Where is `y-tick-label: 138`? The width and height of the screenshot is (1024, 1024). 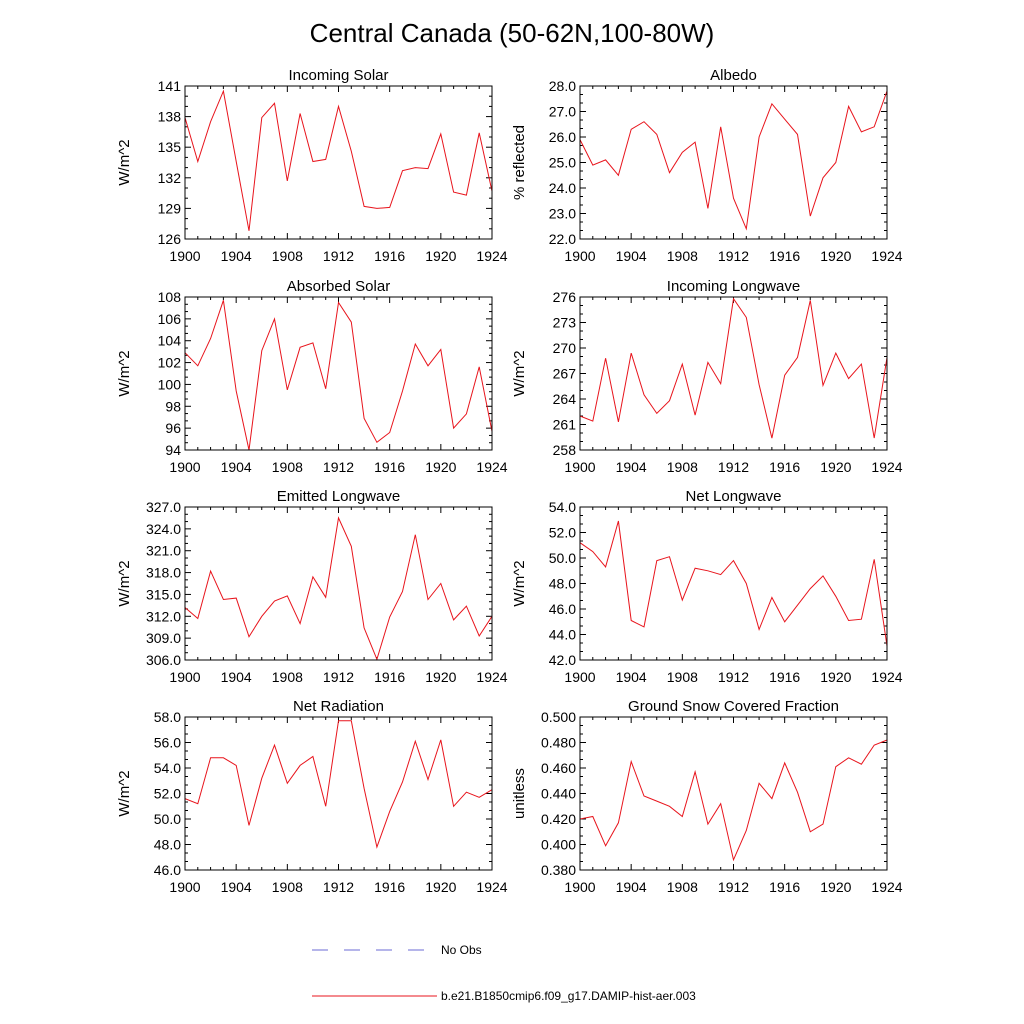
y-tick-label: 138 is located at coordinates (170, 117).